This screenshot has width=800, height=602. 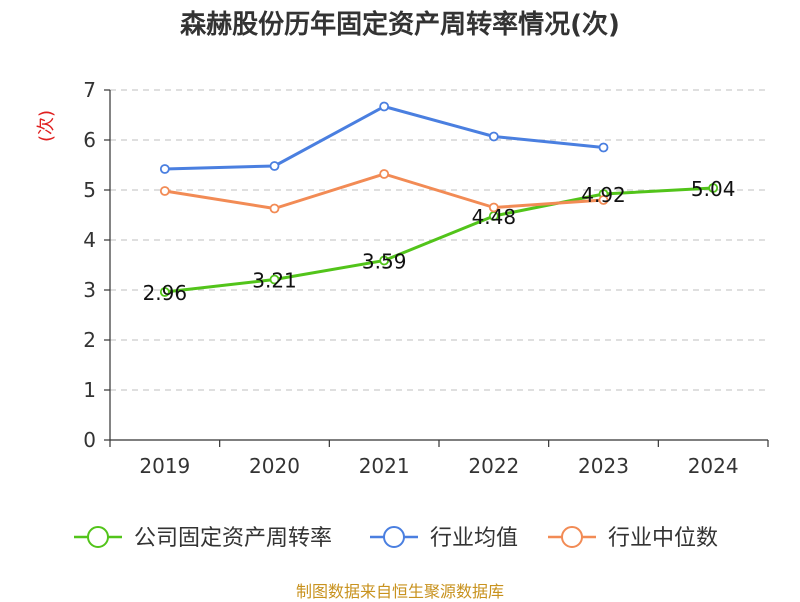 I want to click on data-label: 3.59, so click(x=384, y=262).